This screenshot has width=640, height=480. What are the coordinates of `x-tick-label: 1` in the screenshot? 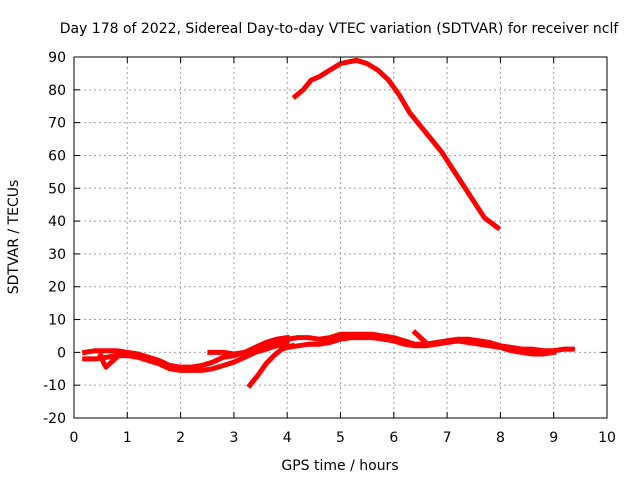 It's located at (127, 438).